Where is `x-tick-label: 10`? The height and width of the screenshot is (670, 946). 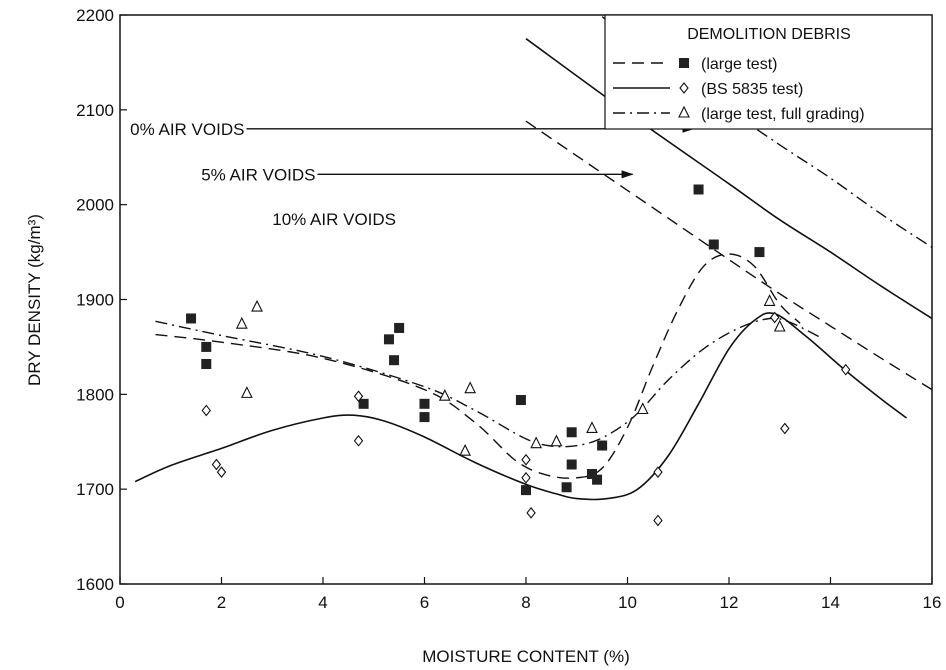
x-tick-label: 10 is located at coordinates (627, 602).